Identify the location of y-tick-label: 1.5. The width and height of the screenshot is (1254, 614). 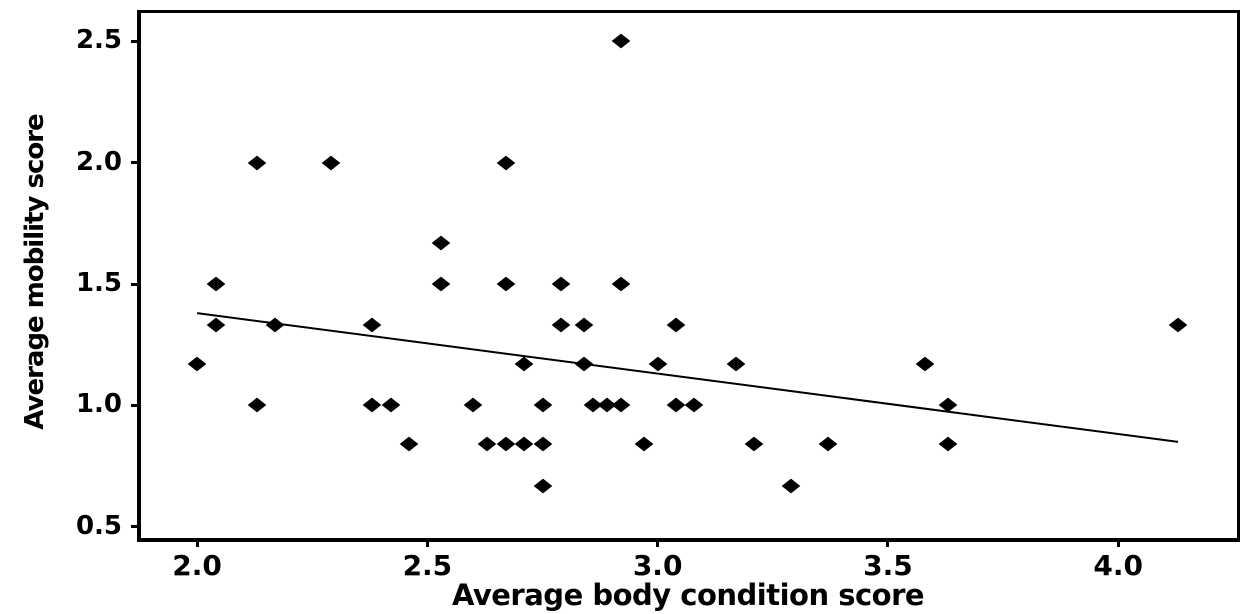
(98, 283).